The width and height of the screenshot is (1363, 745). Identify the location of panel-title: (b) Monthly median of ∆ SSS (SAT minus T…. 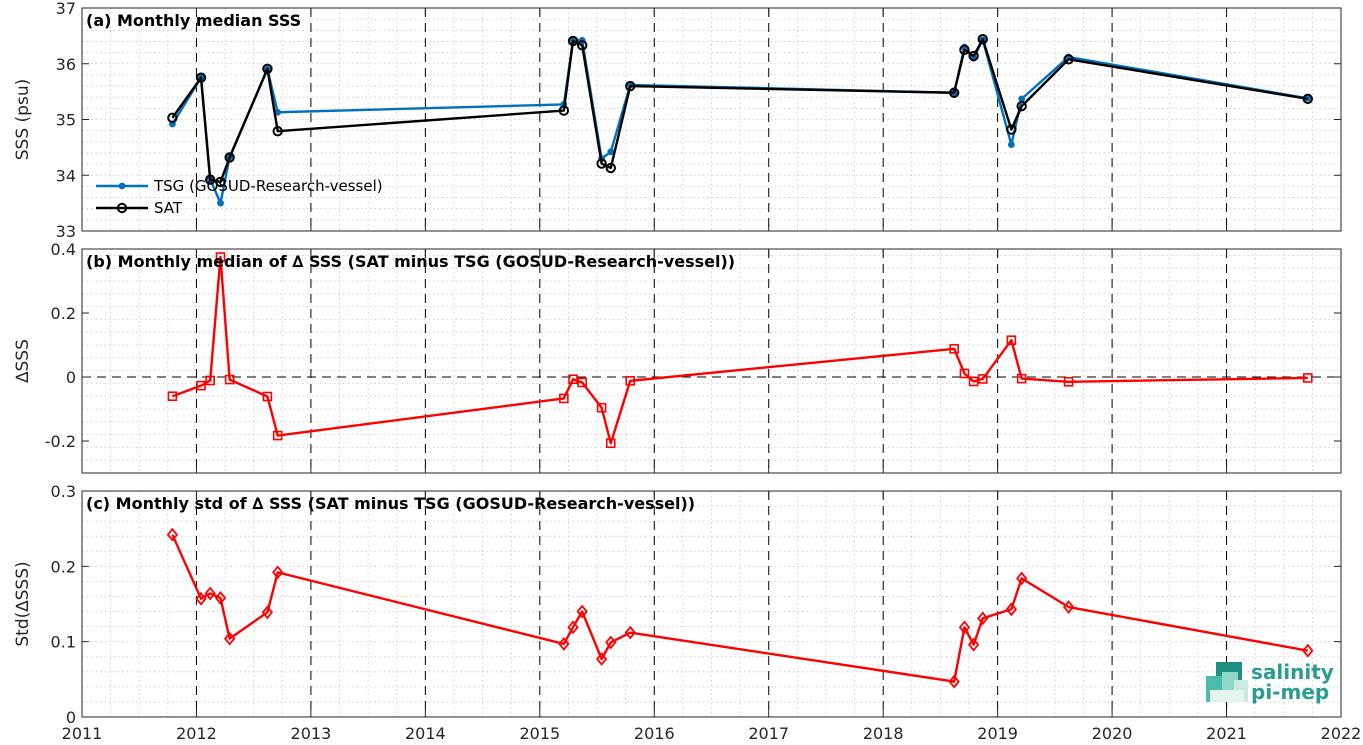
(410, 261).